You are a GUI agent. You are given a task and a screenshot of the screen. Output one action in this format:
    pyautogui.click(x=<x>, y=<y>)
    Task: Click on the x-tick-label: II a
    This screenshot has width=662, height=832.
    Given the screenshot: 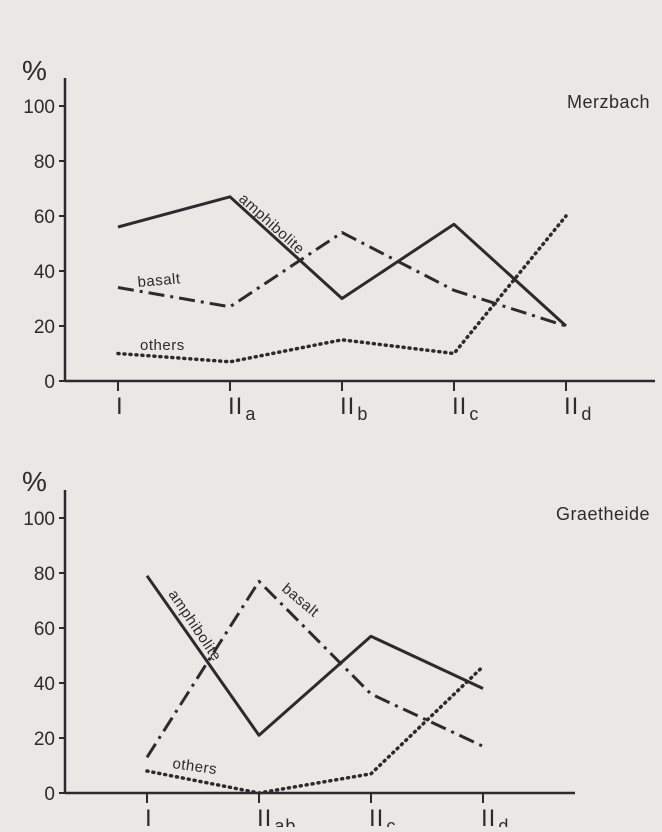 What is the action you would take?
    pyautogui.click(x=242, y=408)
    